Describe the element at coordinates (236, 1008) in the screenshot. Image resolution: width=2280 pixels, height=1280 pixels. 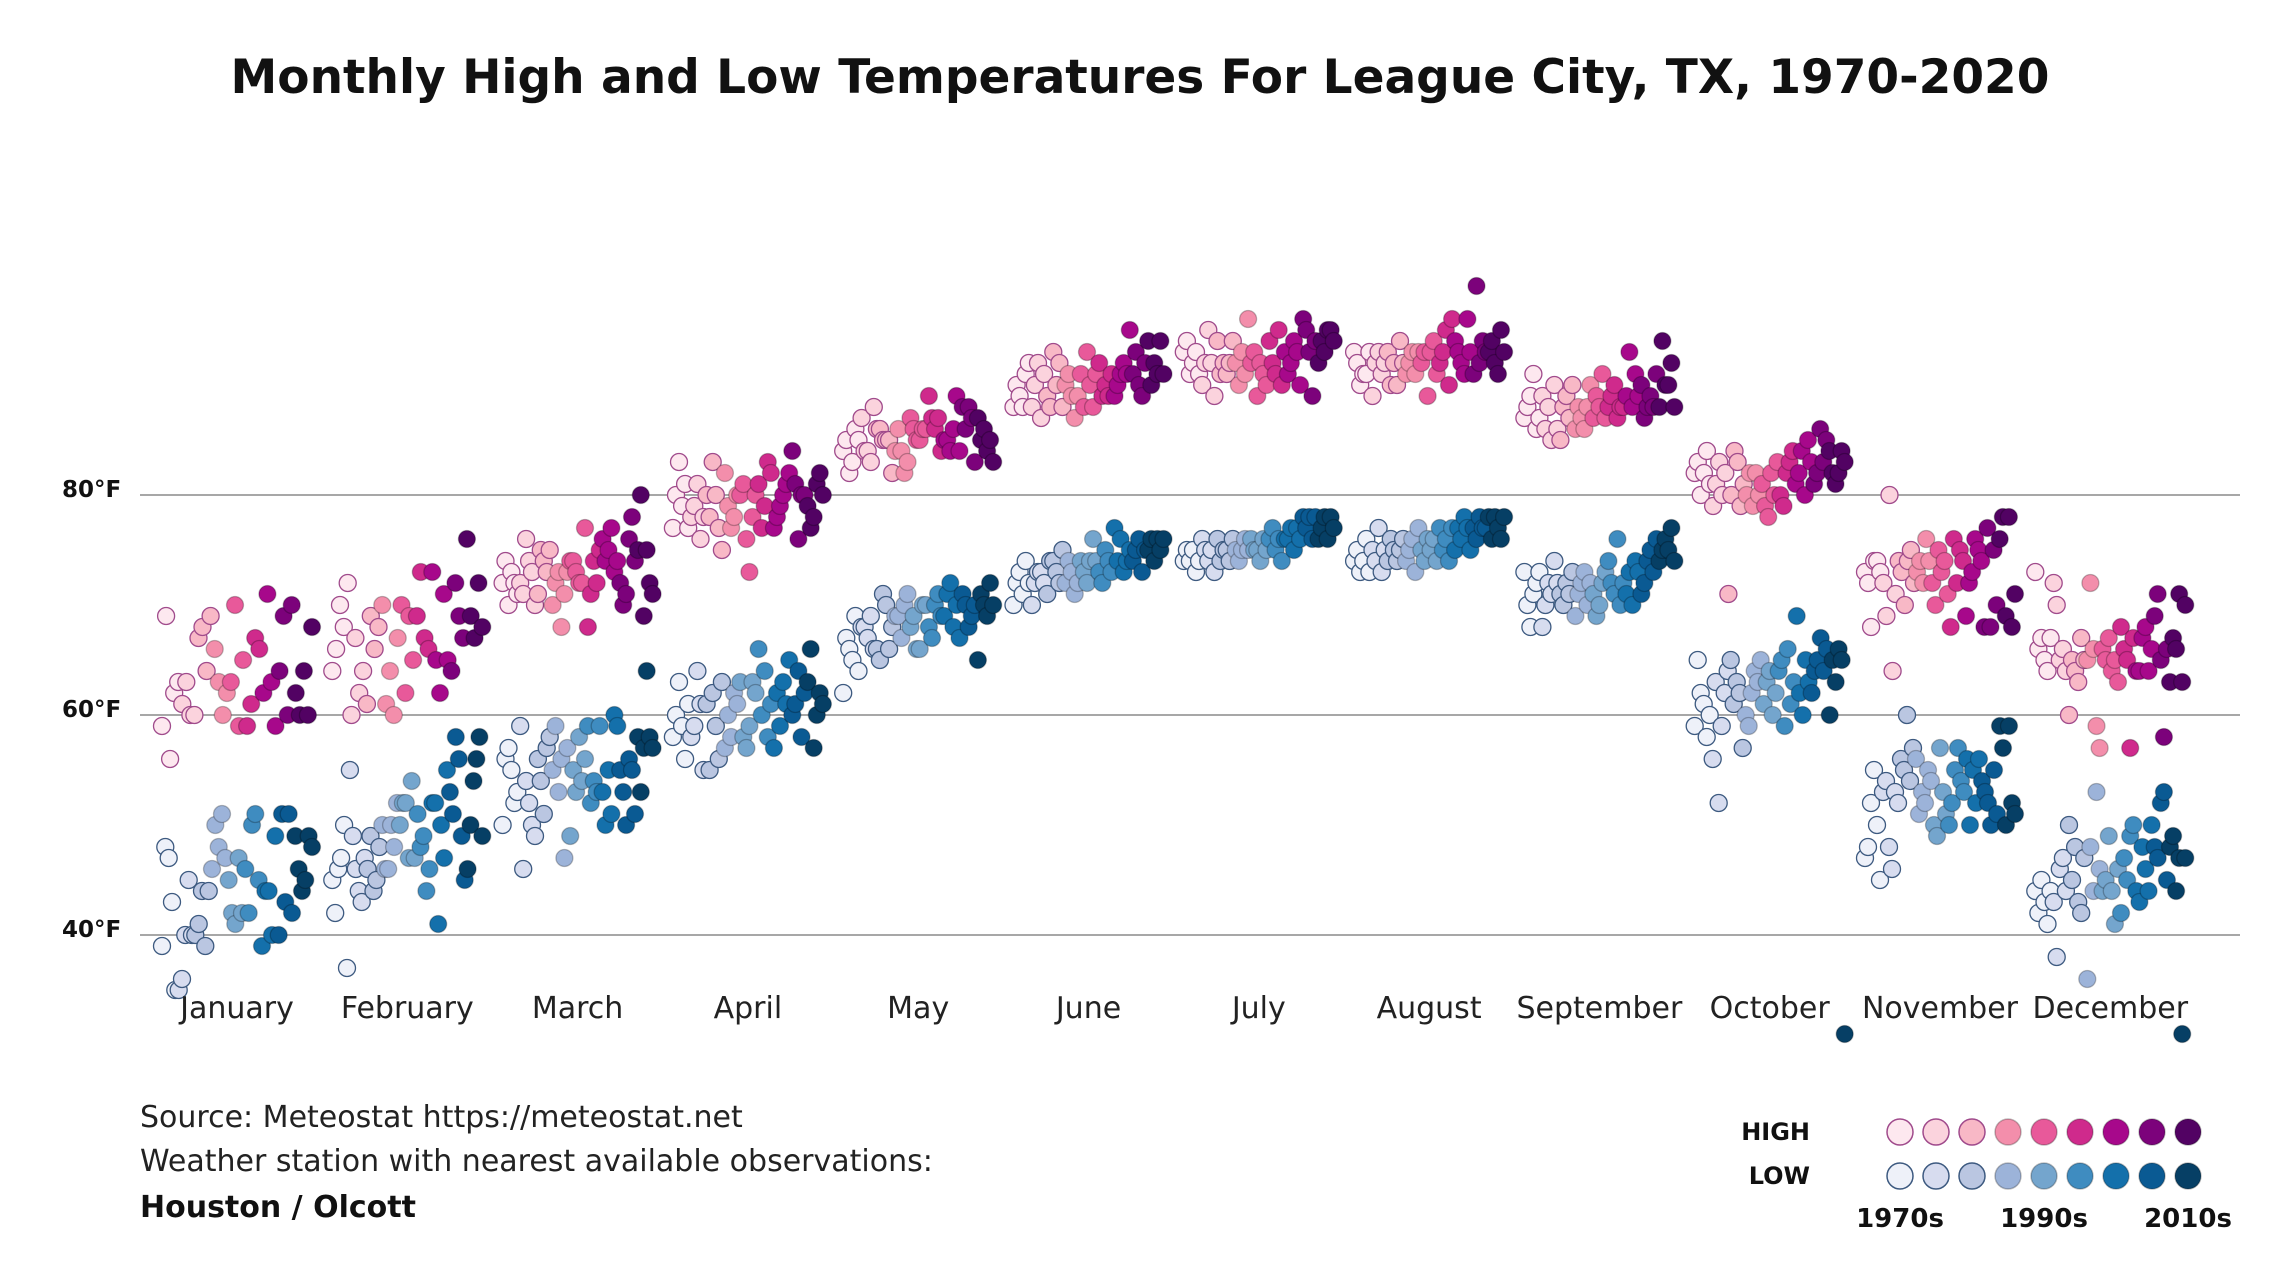
I see `x-label-january: January` at that location.